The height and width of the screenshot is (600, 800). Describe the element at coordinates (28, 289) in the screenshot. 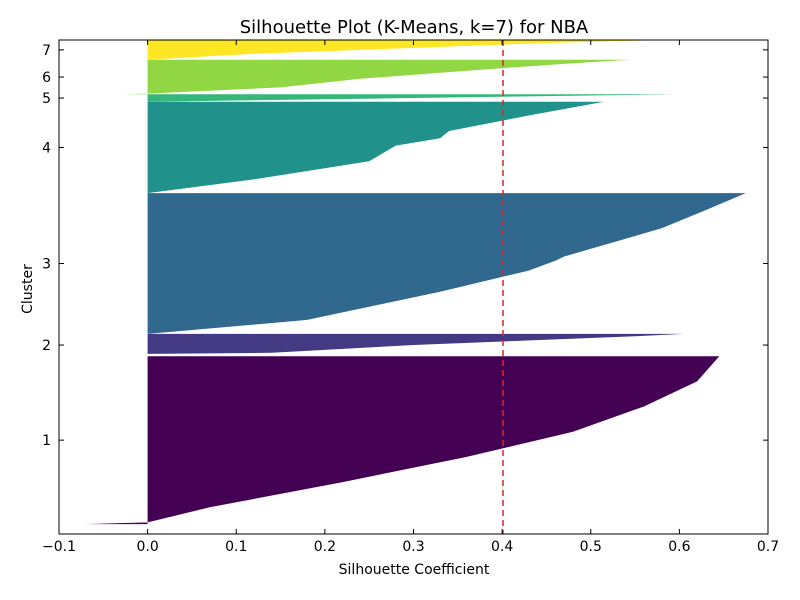

I see `y-axis-label: Cluster` at that location.